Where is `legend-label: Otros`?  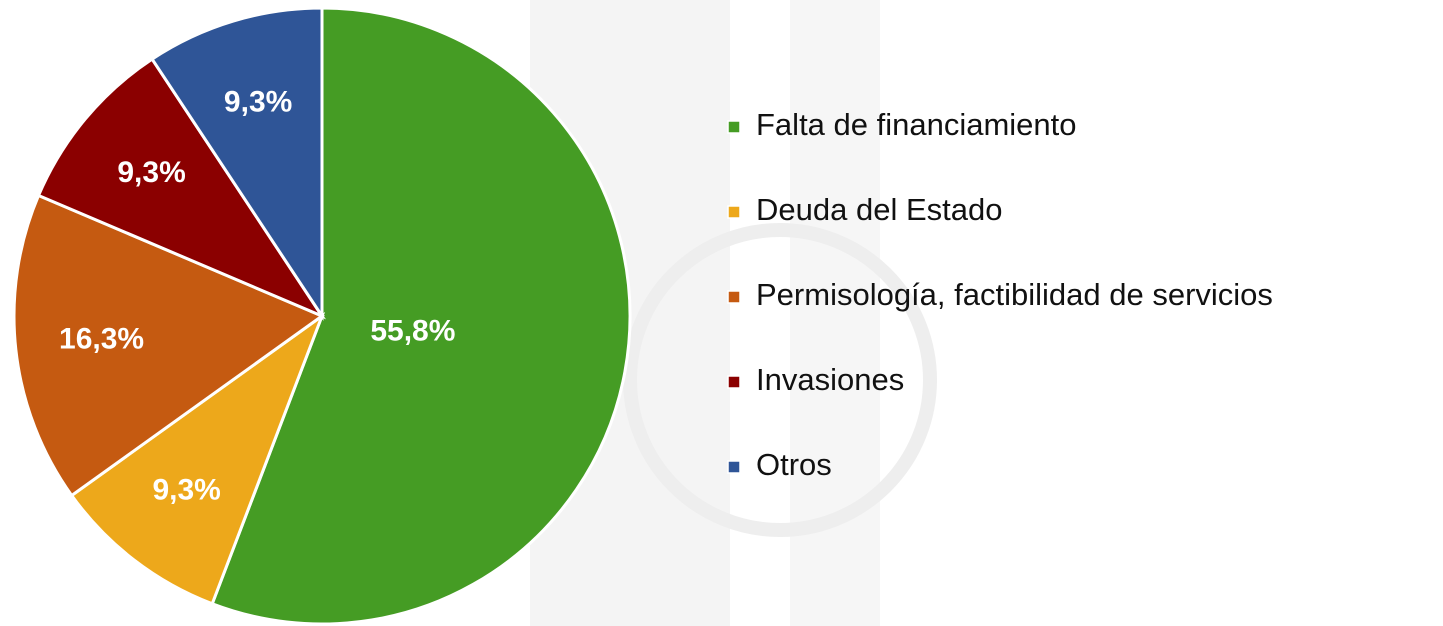
legend-label: Otros is located at coordinates (794, 464).